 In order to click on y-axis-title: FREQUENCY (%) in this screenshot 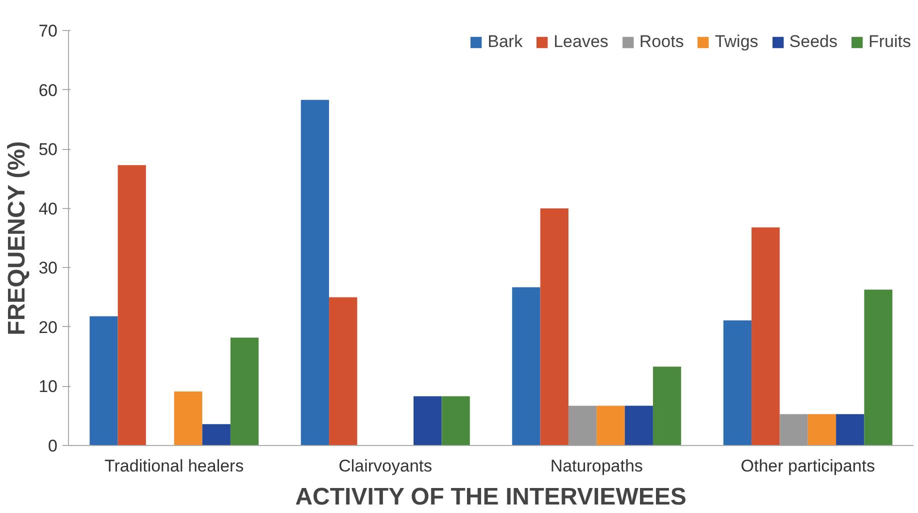, I will do `click(17, 238)`.